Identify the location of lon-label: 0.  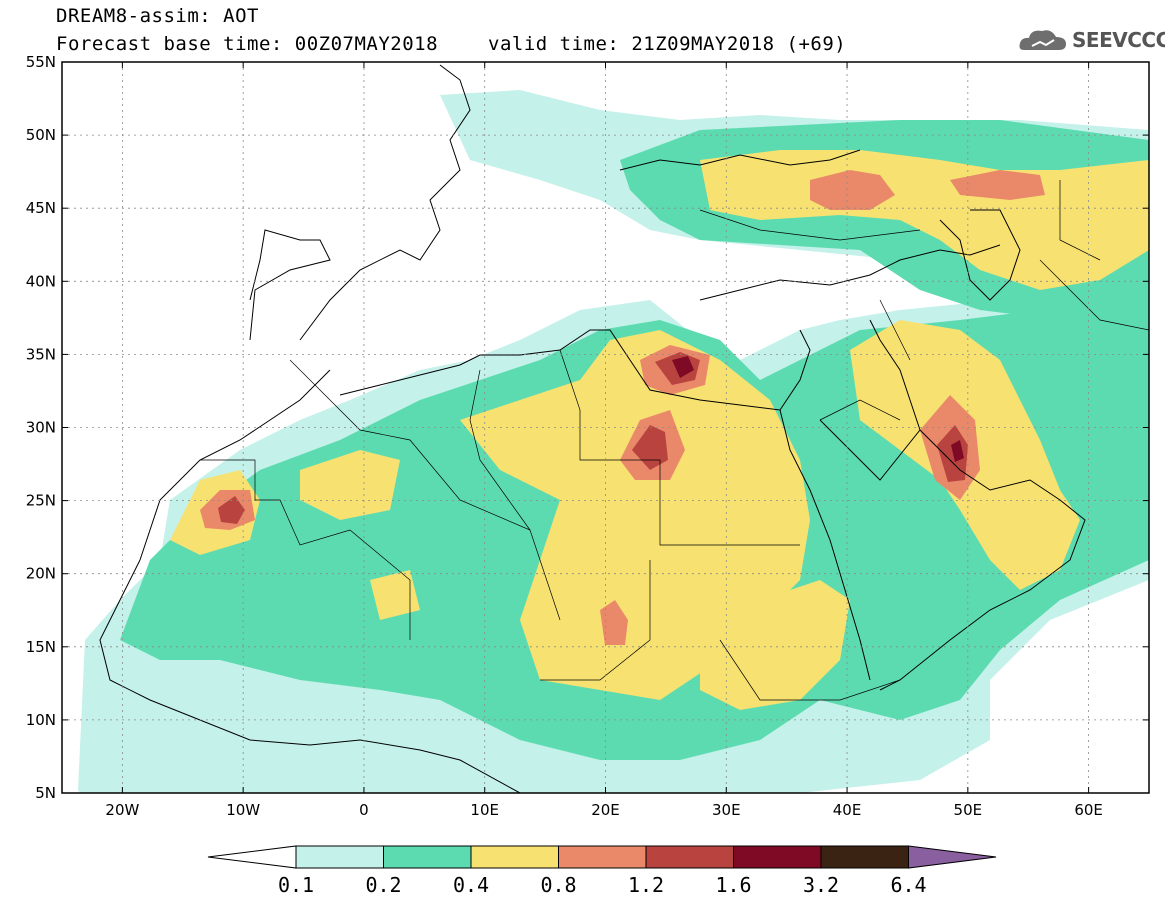
(364, 810).